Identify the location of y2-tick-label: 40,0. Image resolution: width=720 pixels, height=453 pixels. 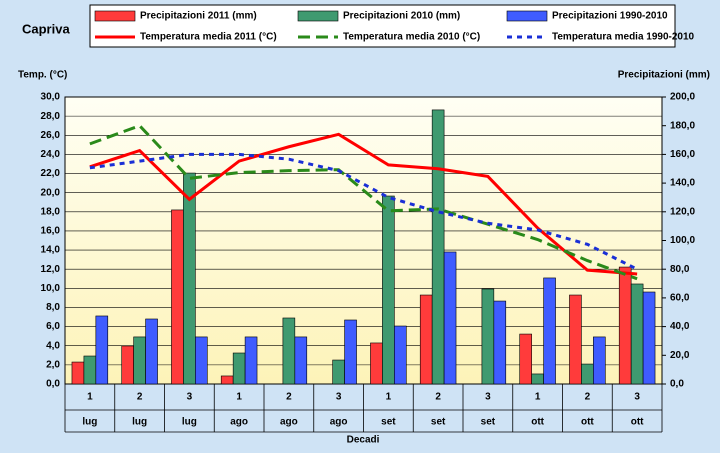
(680, 326).